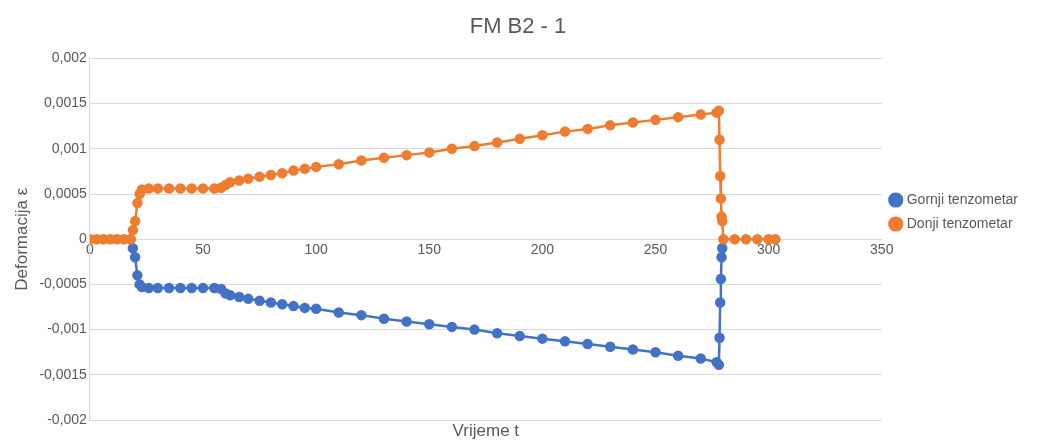 This screenshot has height=442, width=1038. I want to click on x-tick-label: 100, so click(316, 249).